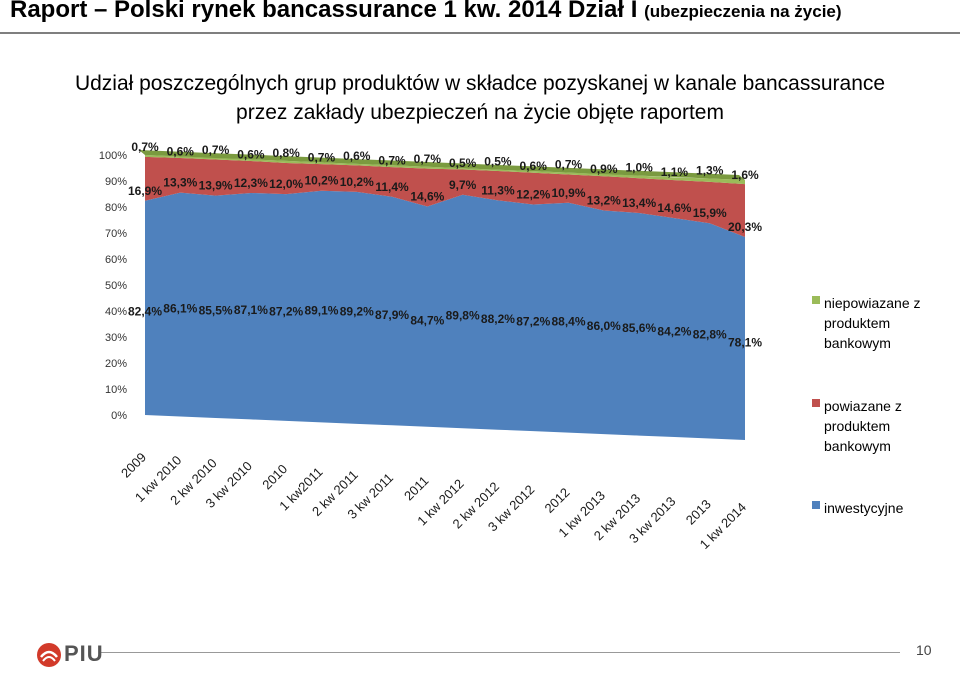 This screenshot has width=960, height=675. What do you see at coordinates (113, 156) in the screenshot?
I see `y-tick-label: 100%` at bounding box center [113, 156].